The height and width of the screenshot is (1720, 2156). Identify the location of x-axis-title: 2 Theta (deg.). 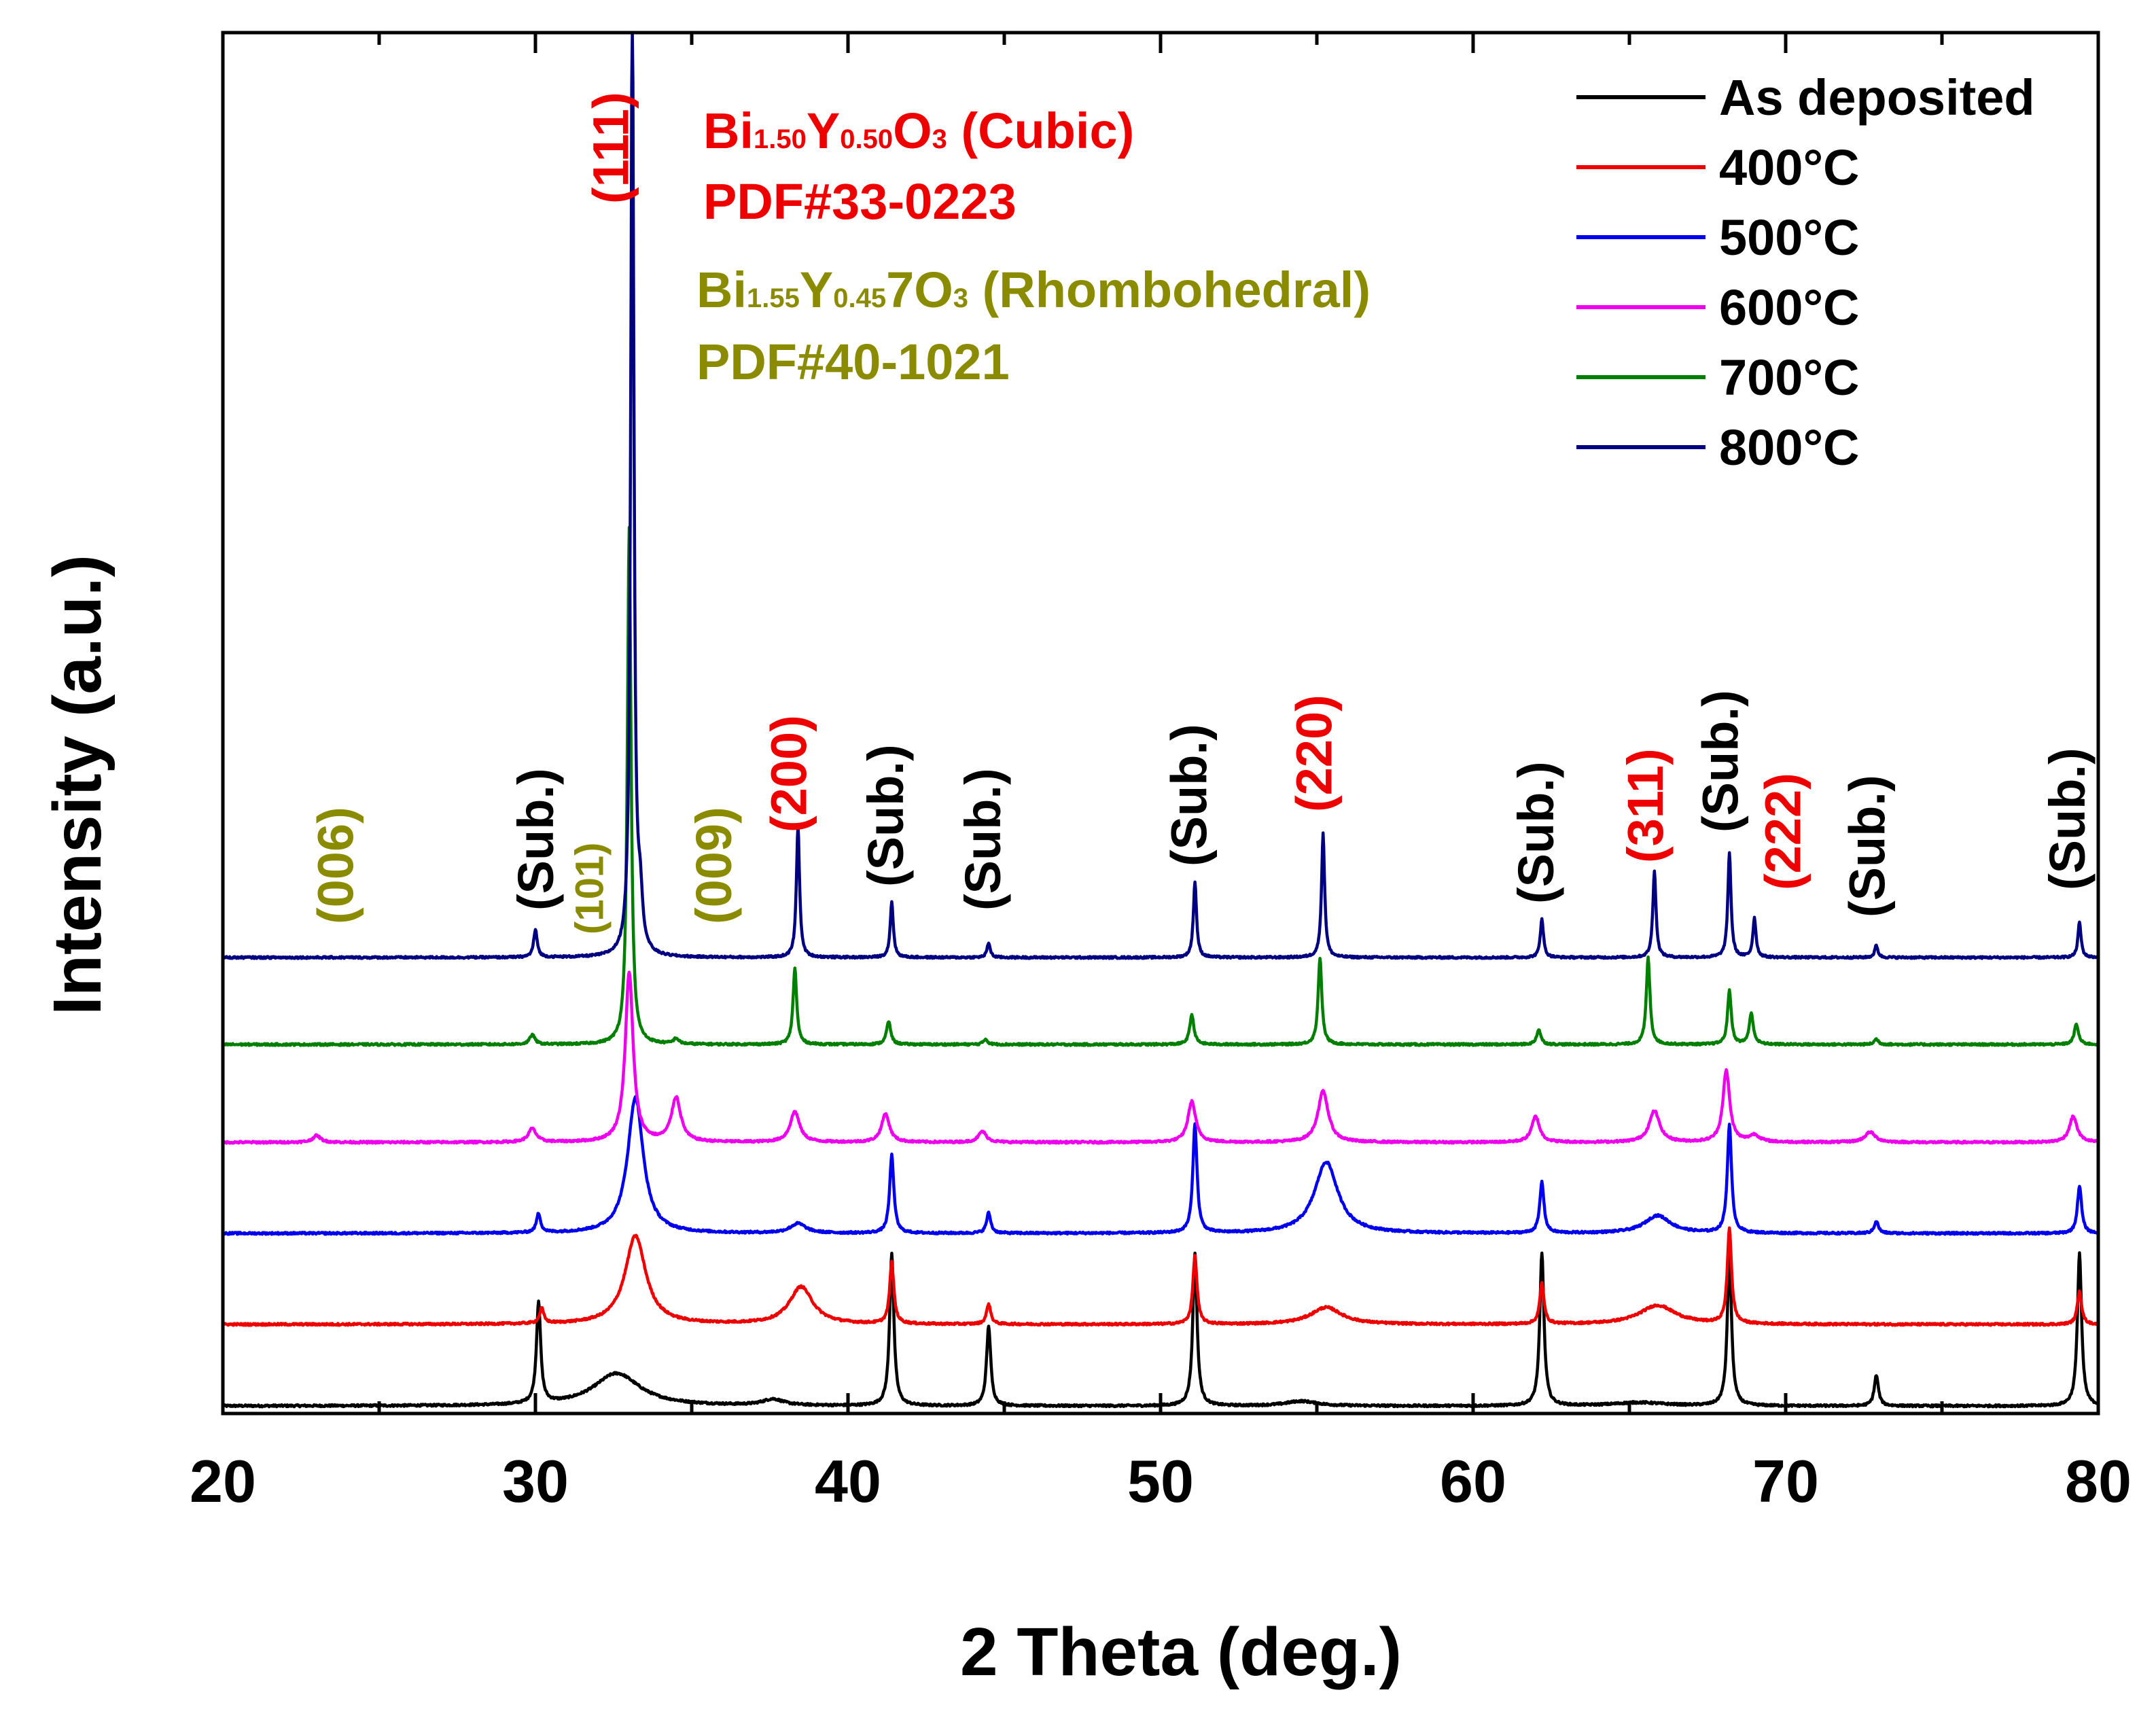
(1181, 1652).